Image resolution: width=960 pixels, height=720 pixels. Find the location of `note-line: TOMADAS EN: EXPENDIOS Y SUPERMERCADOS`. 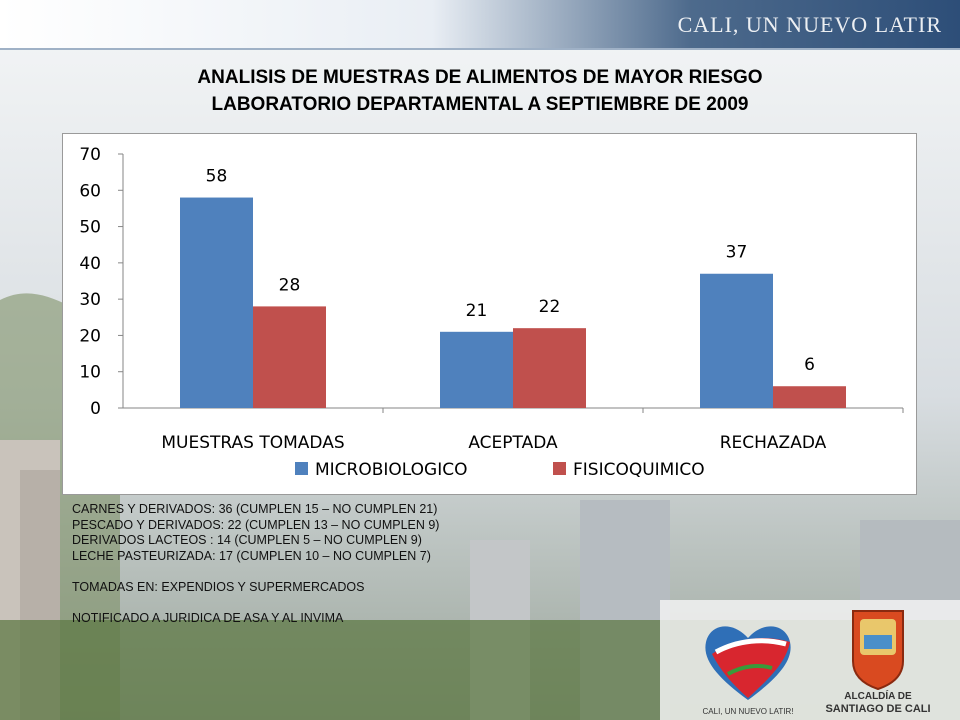

note-line: TOMADAS EN: EXPENDIOS Y SUPERMERCADOS is located at coordinates (218, 586).